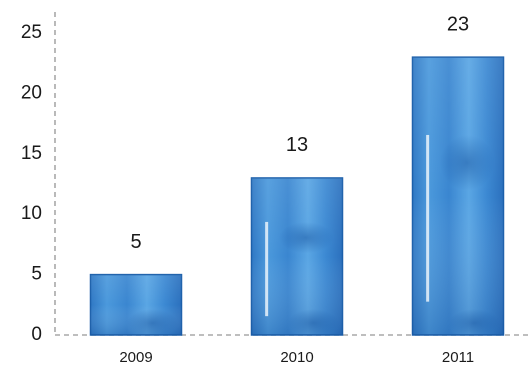 This screenshot has width=530, height=368. What do you see at coordinates (458, 357) in the screenshot?
I see `x-tick-label: 2011` at bounding box center [458, 357].